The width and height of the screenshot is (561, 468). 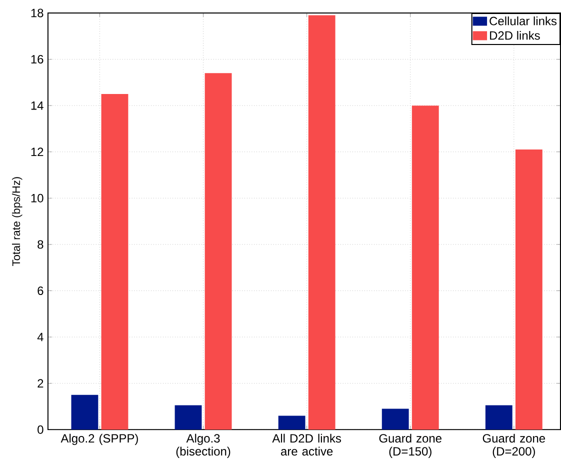 What do you see at coordinates (410, 446) in the screenshot?
I see `x-tick-label: Guard zone (D=150)` at bounding box center [410, 446].